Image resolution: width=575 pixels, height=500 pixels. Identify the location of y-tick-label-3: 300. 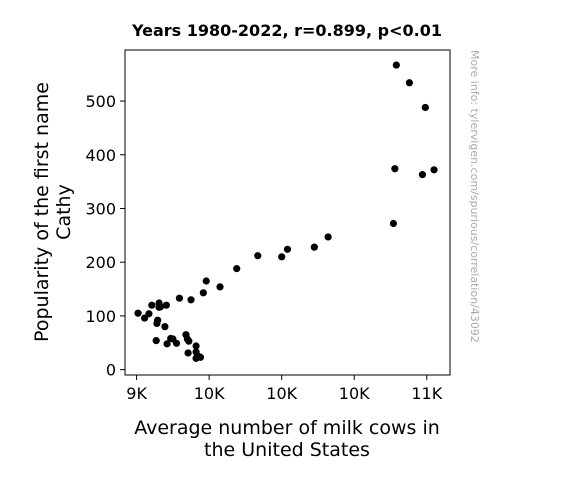
(100, 208).